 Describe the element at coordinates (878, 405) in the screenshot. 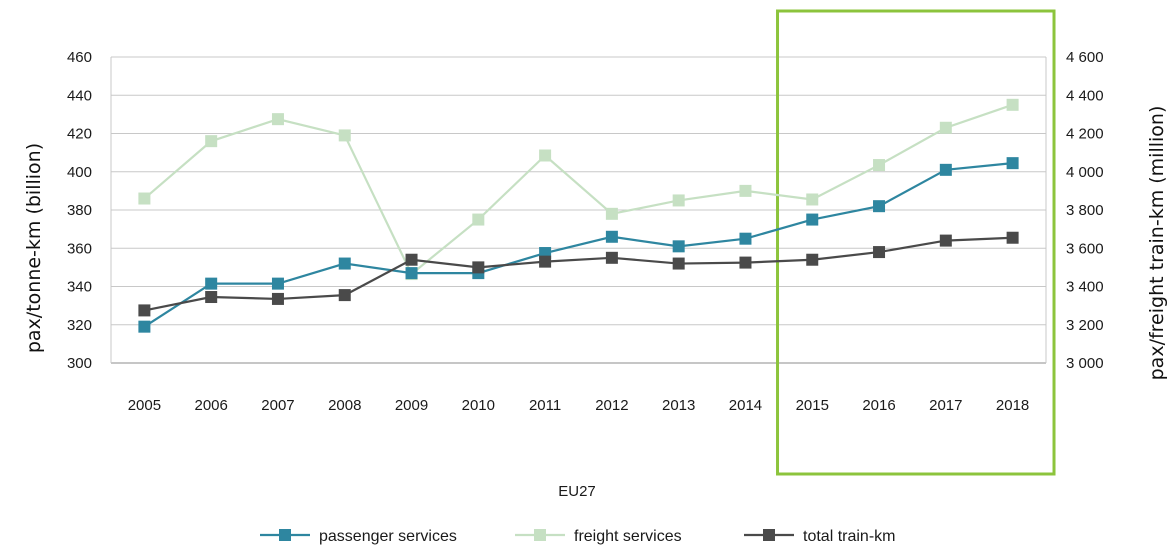

I see `x-tick-label: 2016` at that location.